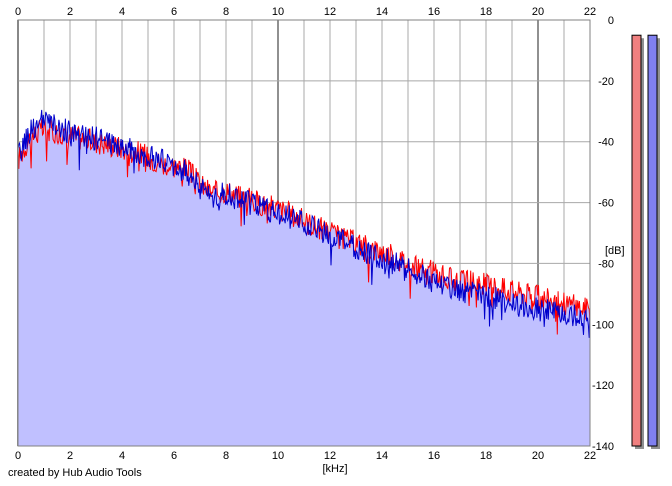 The image size is (672, 486). What do you see at coordinates (122, 456) in the screenshot?
I see `x-tick-label-bottom: 4` at bounding box center [122, 456].